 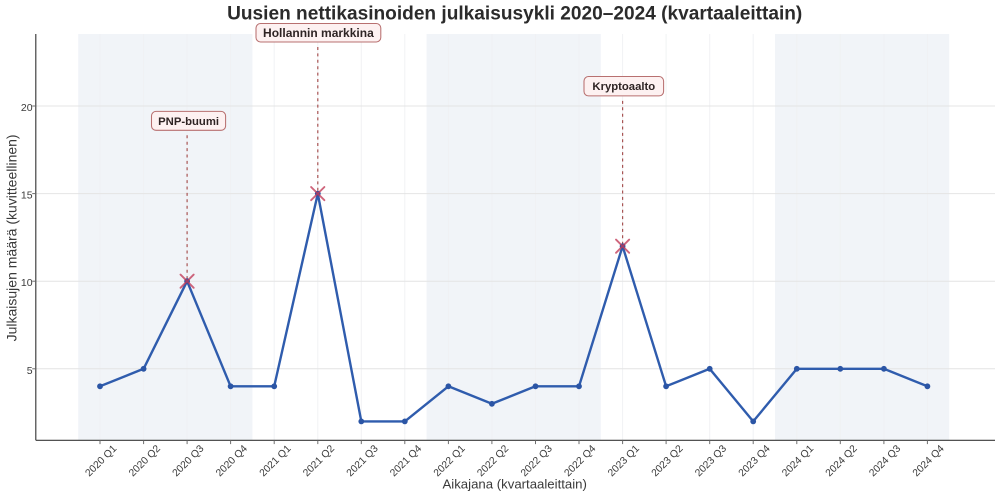 What do you see at coordinates (514, 484) in the screenshot?
I see `svg-text: Aikajana (kvartaaleittain)` at bounding box center [514, 484].